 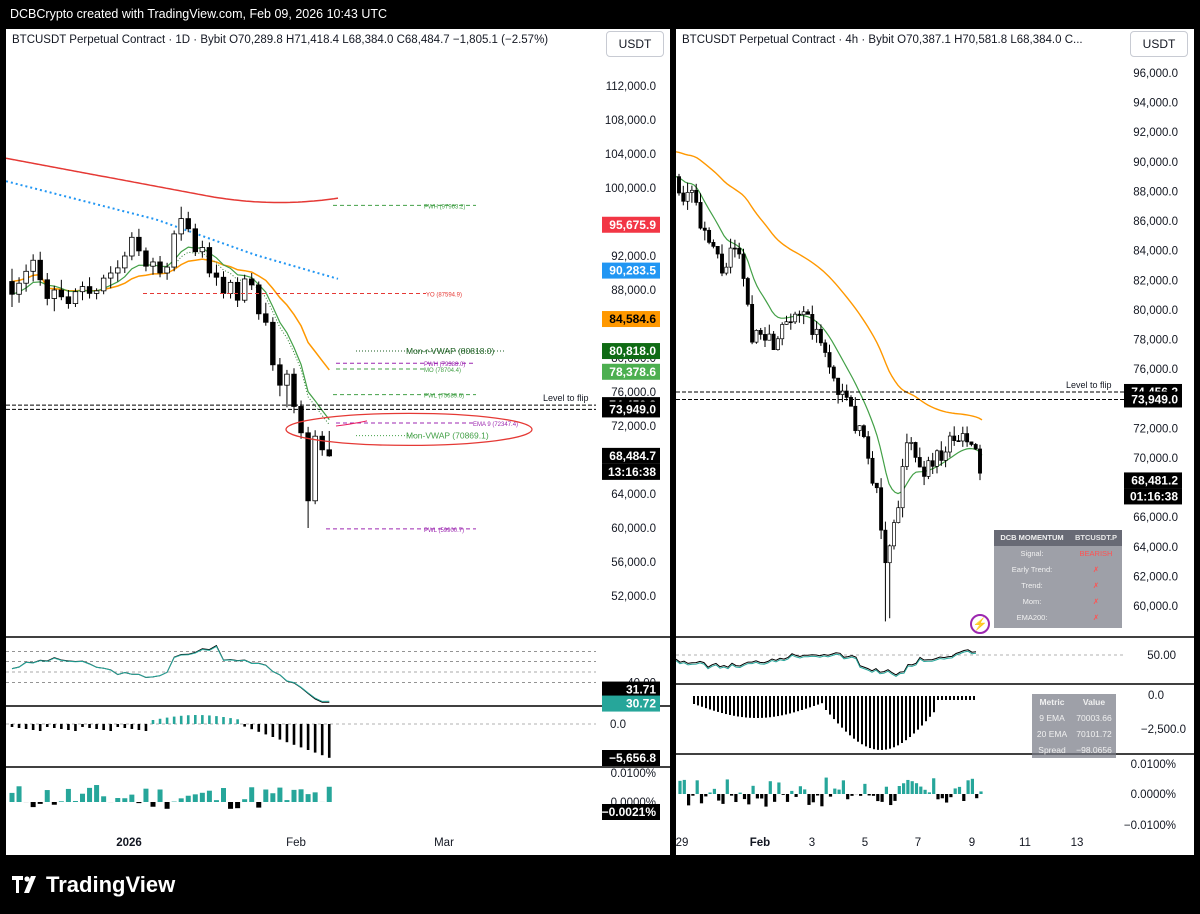 I want to click on ema-table-header: Metric Value, so click(x=1074, y=702).